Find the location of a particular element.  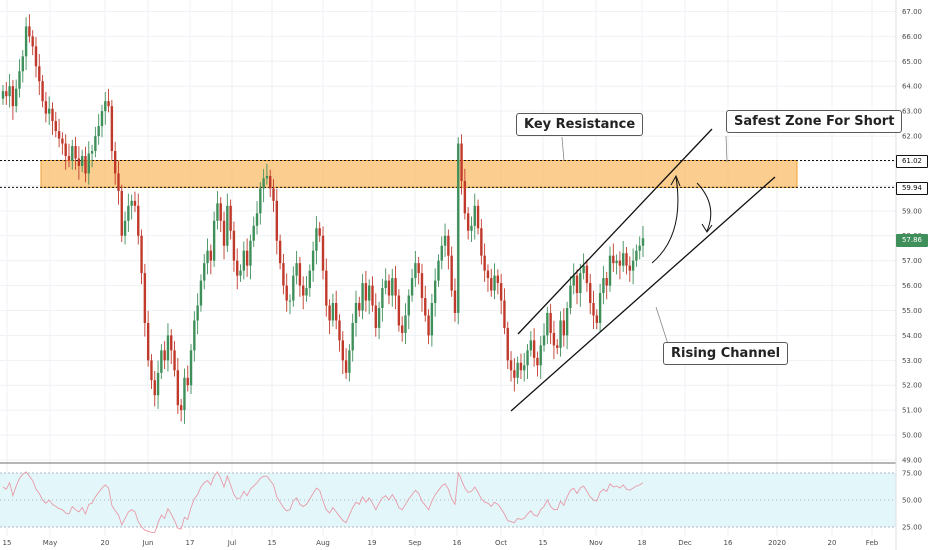

y-tick-label: 64.00 is located at coordinates (912, 87).